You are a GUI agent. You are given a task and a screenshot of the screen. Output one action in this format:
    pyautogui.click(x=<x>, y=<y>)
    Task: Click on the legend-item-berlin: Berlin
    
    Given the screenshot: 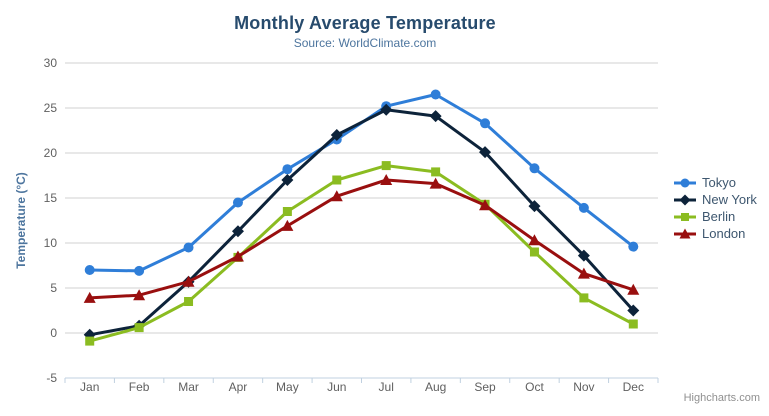 What is the action you would take?
    pyautogui.click(x=715, y=216)
    